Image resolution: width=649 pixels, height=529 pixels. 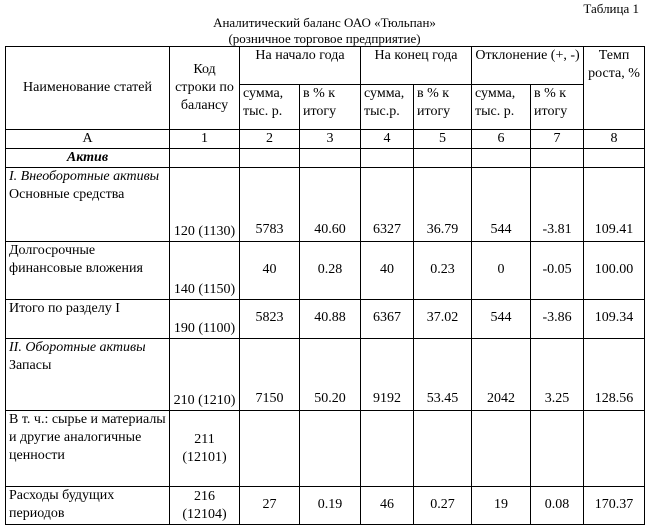 What do you see at coordinates (501, 270) in the screenshot?
I see `value-cell: 0` at bounding box center [501, 270].